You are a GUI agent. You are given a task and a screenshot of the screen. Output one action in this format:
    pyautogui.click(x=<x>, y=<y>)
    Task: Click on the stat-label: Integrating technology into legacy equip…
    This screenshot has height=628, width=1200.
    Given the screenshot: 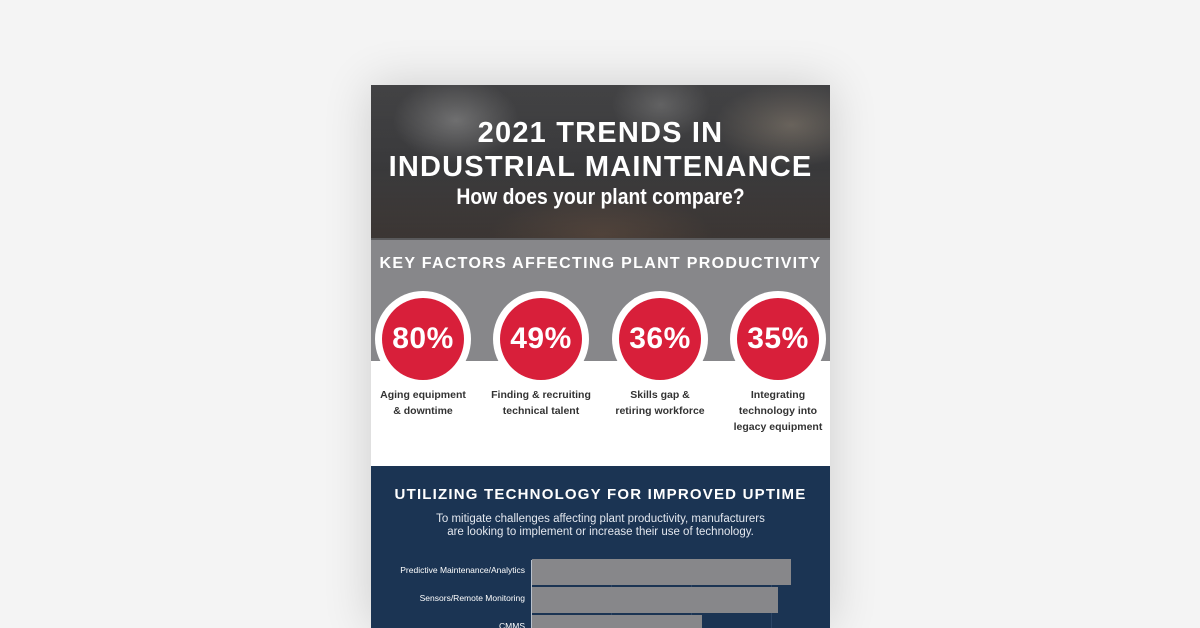 What is the action you would take?
    pyautogui.click(x=778, y=411)
    